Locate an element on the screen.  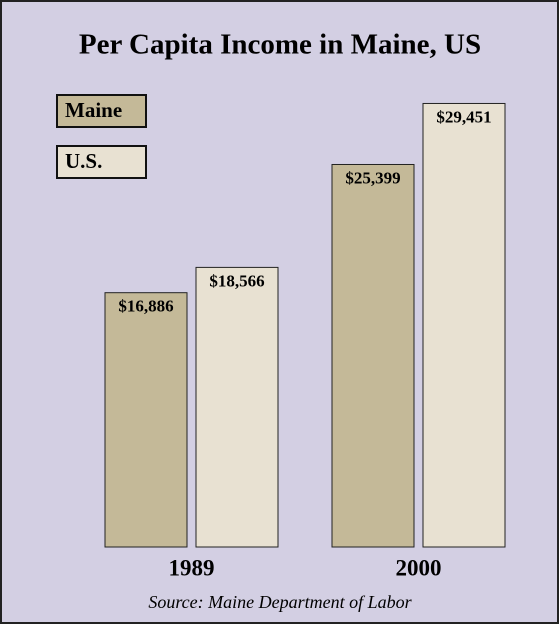
legend-label: U.S. is located at coordinates (83, 161).